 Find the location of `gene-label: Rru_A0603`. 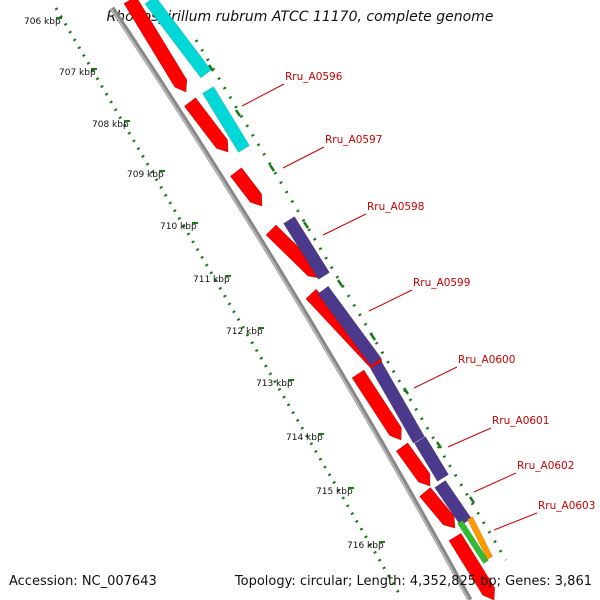

gene-label: Rru_A0603 is located at coordinates (566, 506).